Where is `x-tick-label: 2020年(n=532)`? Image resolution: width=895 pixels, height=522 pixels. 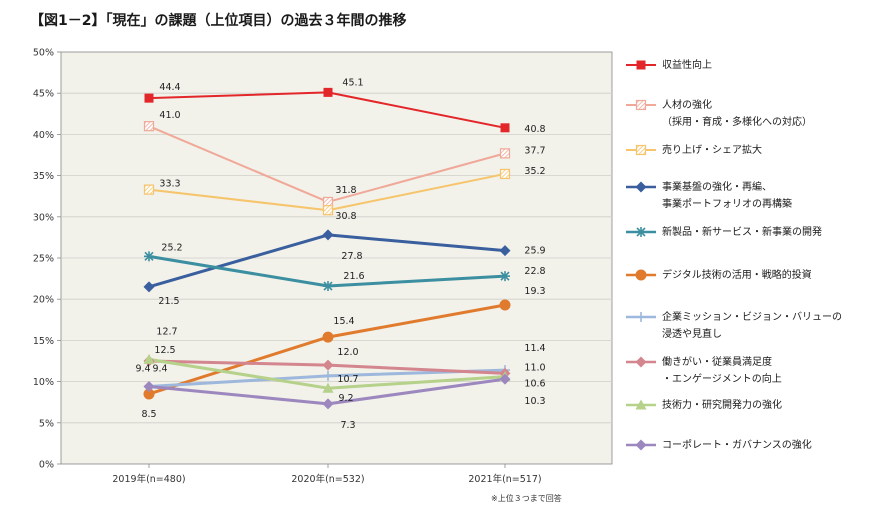 x-tick-label: 2020年(n=532) is located at coordinates (327, 479).